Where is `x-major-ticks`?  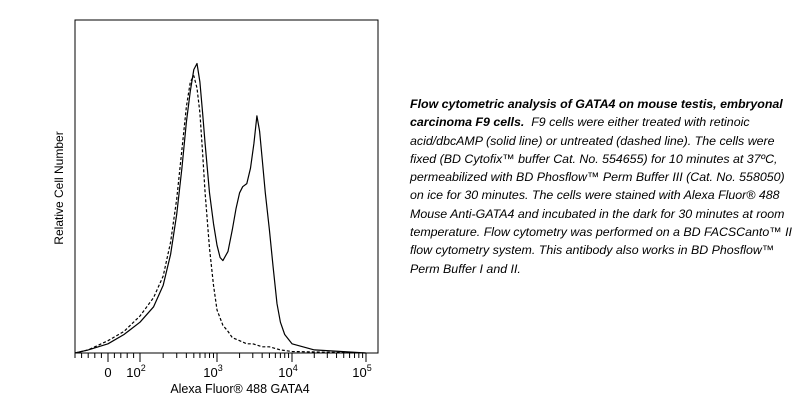 x-major-ticks is located at coordinates (237, 357).